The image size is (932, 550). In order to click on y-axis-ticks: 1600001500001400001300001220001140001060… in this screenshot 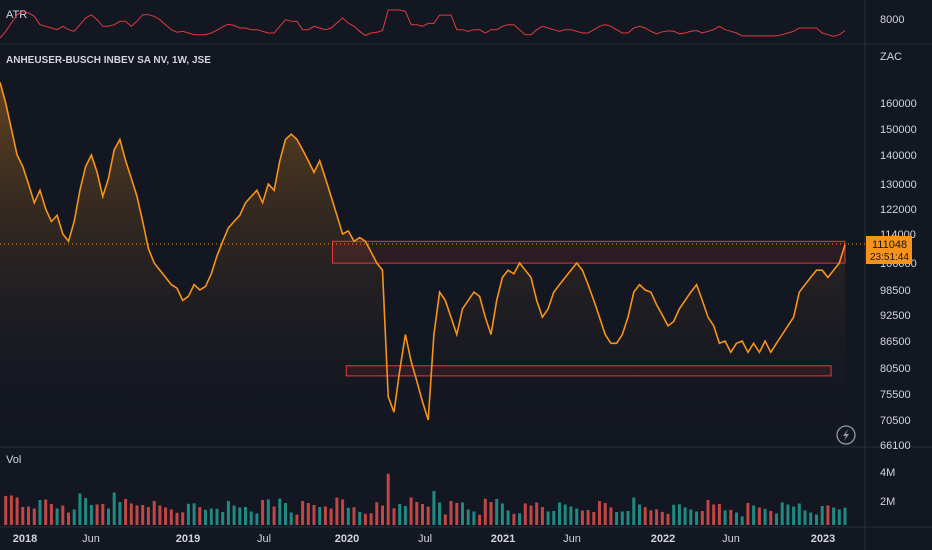, I will do `click(898, 275)`.